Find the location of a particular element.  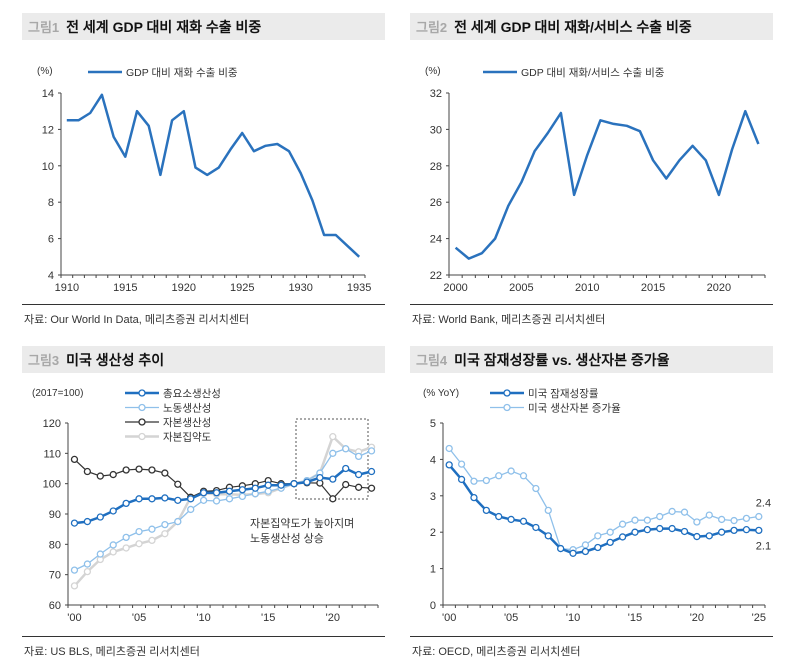

panel-2-title: 그림2 전 세계 GDP 대비 재화/서비스 수출 비중 is located at coordinates (591, 26).